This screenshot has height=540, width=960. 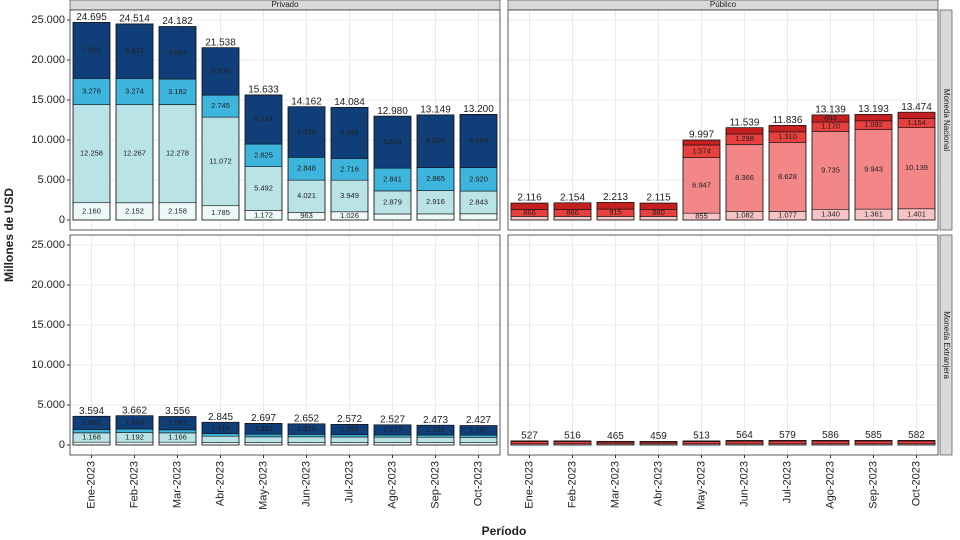 What do you see at coordinates (220, 42) in the screenshot?
I see `total-label: 21.538` at bounding box center [220, 42].